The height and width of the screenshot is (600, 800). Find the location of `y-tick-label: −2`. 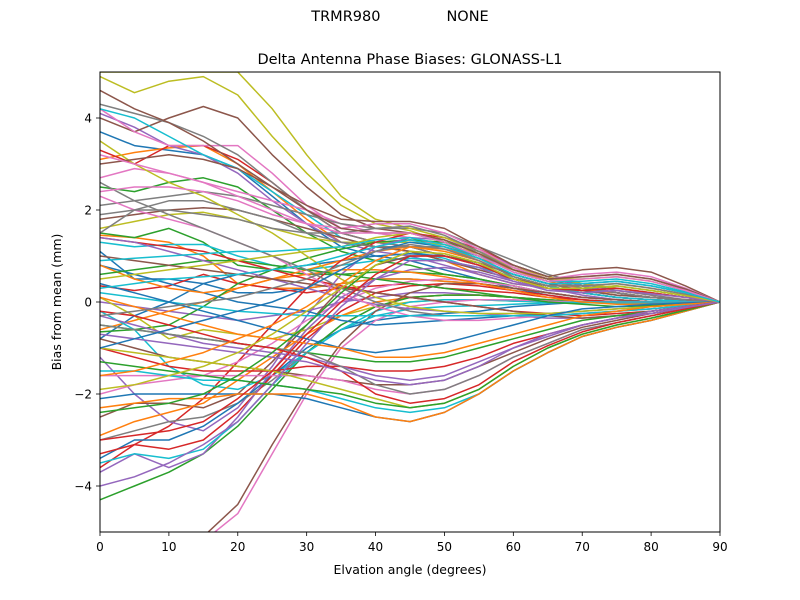

y-tick-label: −2 is located at coordinates (83, 395).